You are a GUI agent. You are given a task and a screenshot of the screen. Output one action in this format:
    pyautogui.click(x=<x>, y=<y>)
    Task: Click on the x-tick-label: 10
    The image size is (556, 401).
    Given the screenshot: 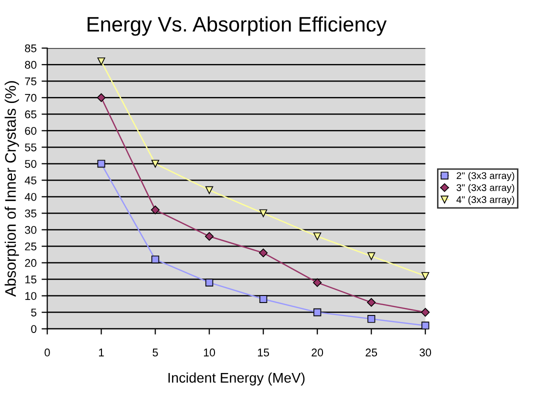 What is the action you would take?
    pyautogui.click(x=210, y=352)
    